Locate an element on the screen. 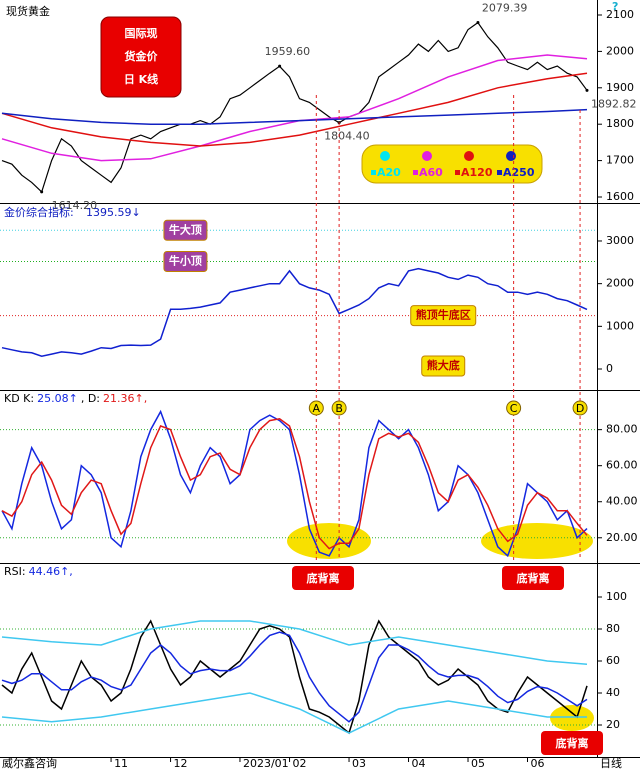 This screenshot has width=640, height=770. y-tick-label: 80.00 is located at coordinates (622, 429).